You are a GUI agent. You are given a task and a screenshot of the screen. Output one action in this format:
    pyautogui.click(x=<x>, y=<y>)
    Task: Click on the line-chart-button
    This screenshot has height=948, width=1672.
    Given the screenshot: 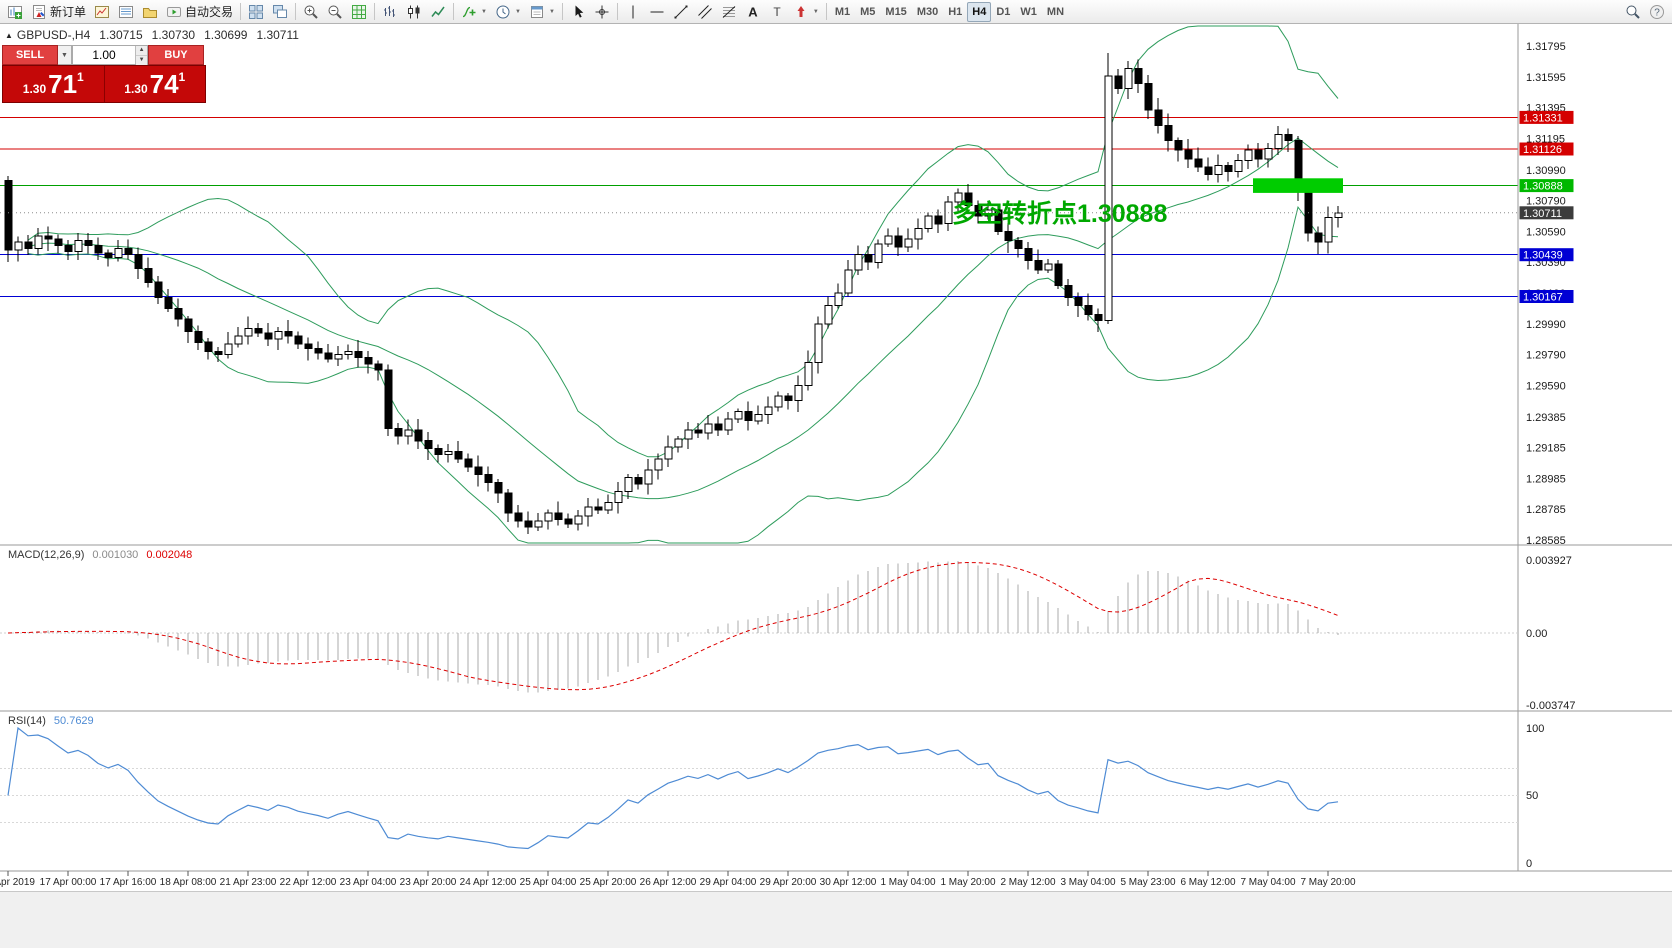 What is the action you would take?
    pyautogui.click(x=438, y=11)
    